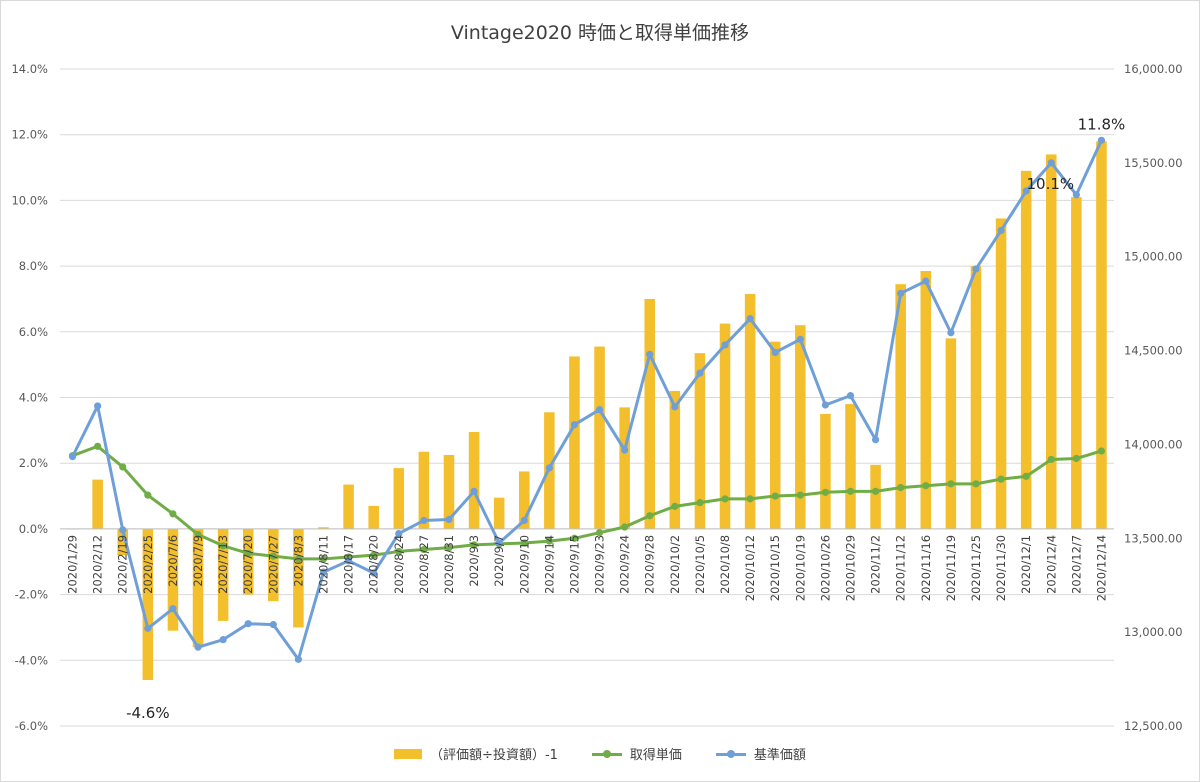 Image resolution: width=1200 pixels, height=782 pixels. What do you see at coordinates (1001, 568) in the screenshot?
I see `category-label: 2020/11/30` at bounding box center [1001, 568].